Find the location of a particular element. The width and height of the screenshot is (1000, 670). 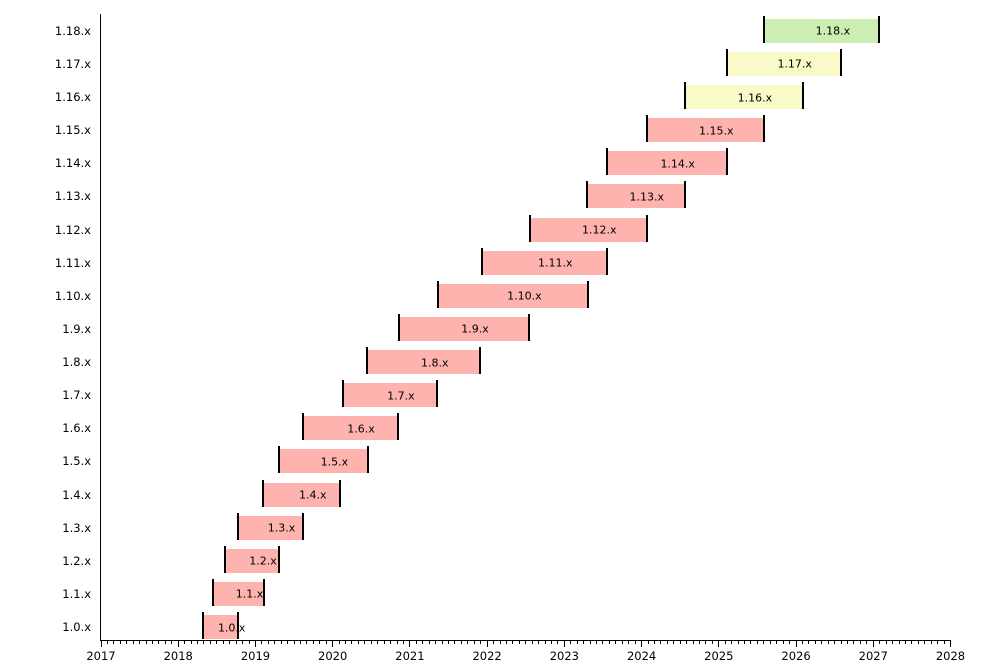

bar-version-label: 1.14.x is located at coordinates (677, 164).